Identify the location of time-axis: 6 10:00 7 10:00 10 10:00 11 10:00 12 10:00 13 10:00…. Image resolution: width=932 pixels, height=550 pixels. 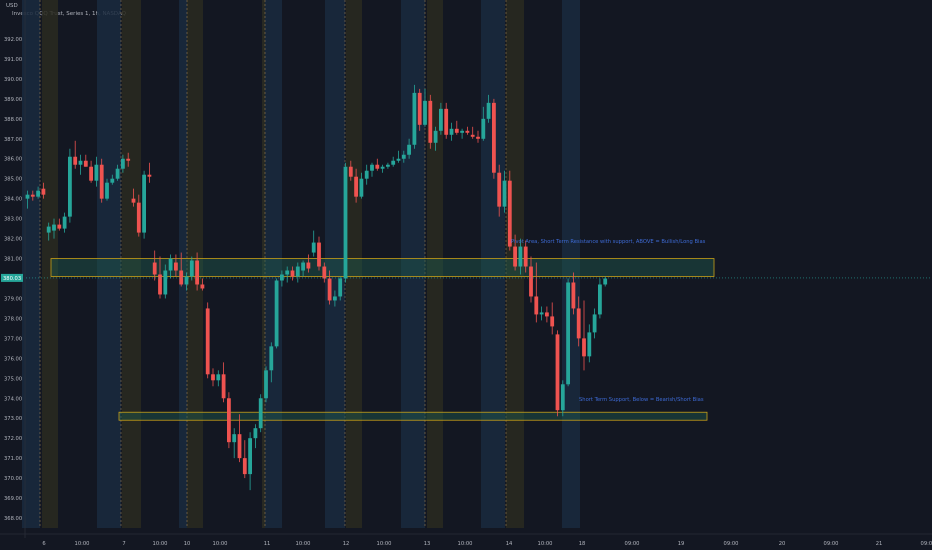
(466, 540).